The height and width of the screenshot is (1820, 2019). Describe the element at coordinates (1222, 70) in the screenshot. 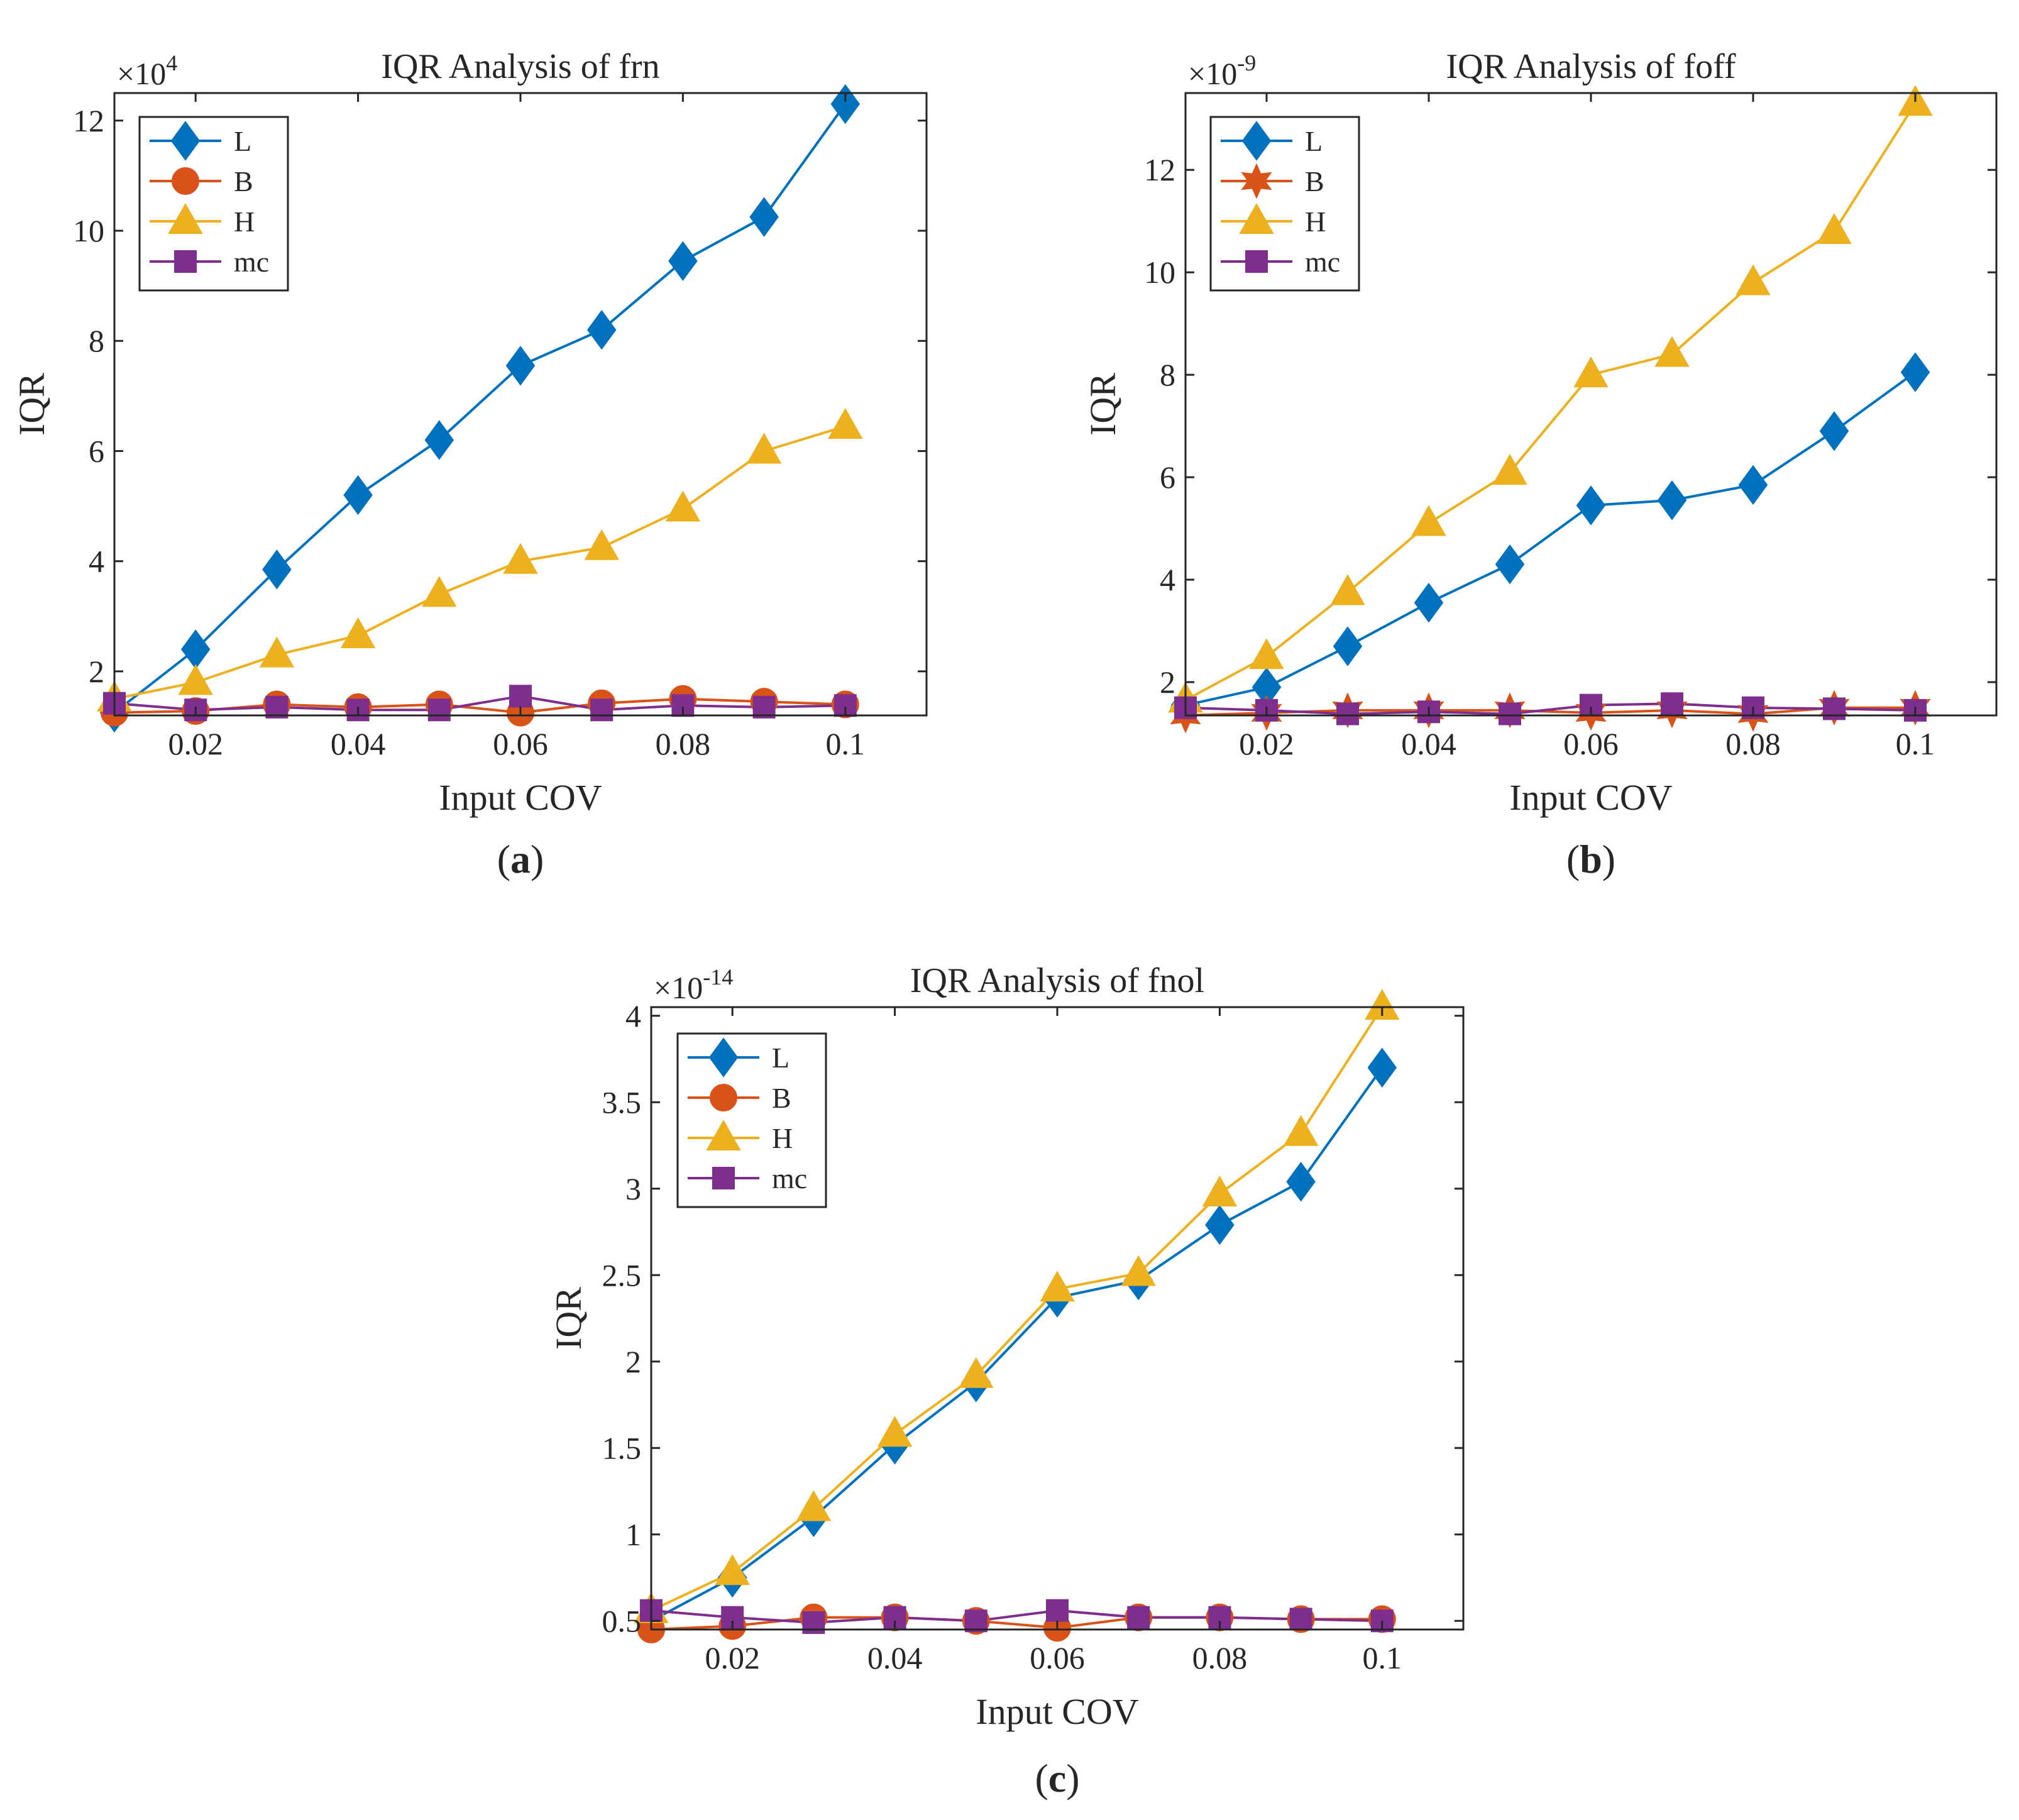

I see `y-exponent-label: ×10⁻⁹` at that location.